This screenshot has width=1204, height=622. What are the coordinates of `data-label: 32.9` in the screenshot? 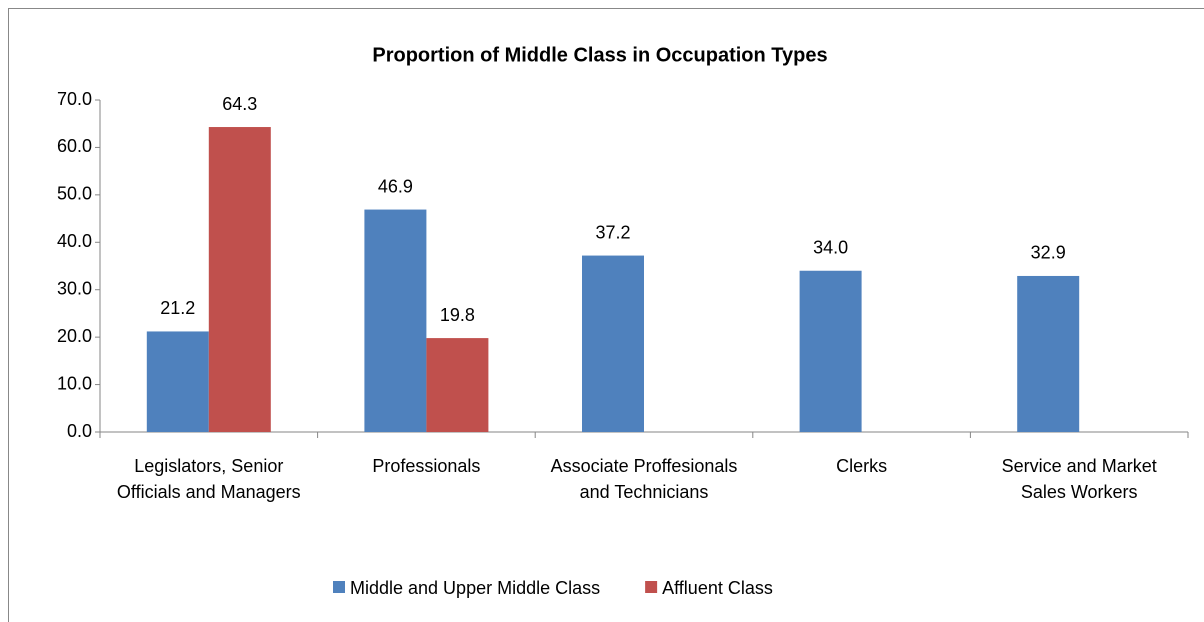 It's located at (1048, 253).